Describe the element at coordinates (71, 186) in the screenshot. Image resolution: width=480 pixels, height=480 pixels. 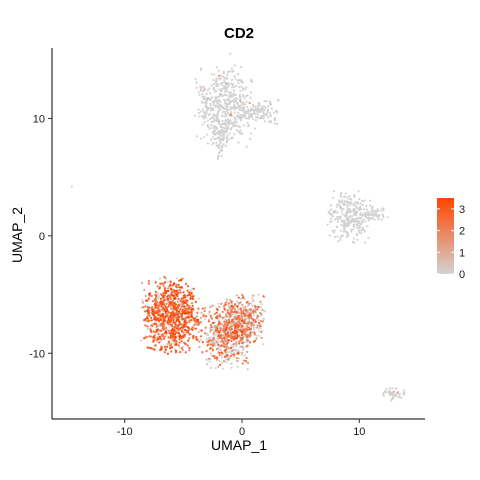
I see `cell-point-outlier` at that location.